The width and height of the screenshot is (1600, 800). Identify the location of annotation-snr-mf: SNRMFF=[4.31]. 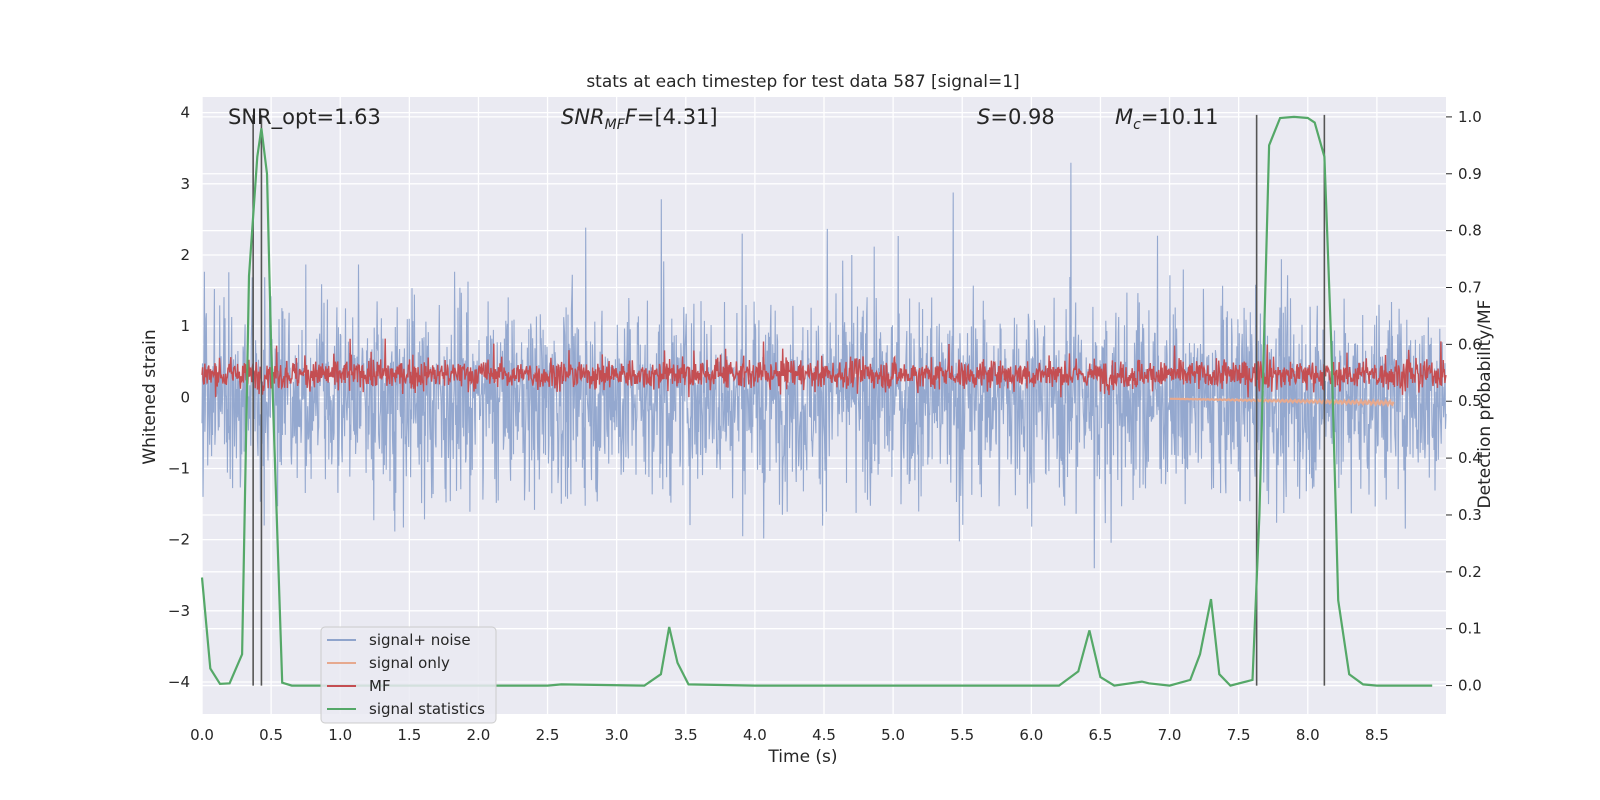
(639, 119).